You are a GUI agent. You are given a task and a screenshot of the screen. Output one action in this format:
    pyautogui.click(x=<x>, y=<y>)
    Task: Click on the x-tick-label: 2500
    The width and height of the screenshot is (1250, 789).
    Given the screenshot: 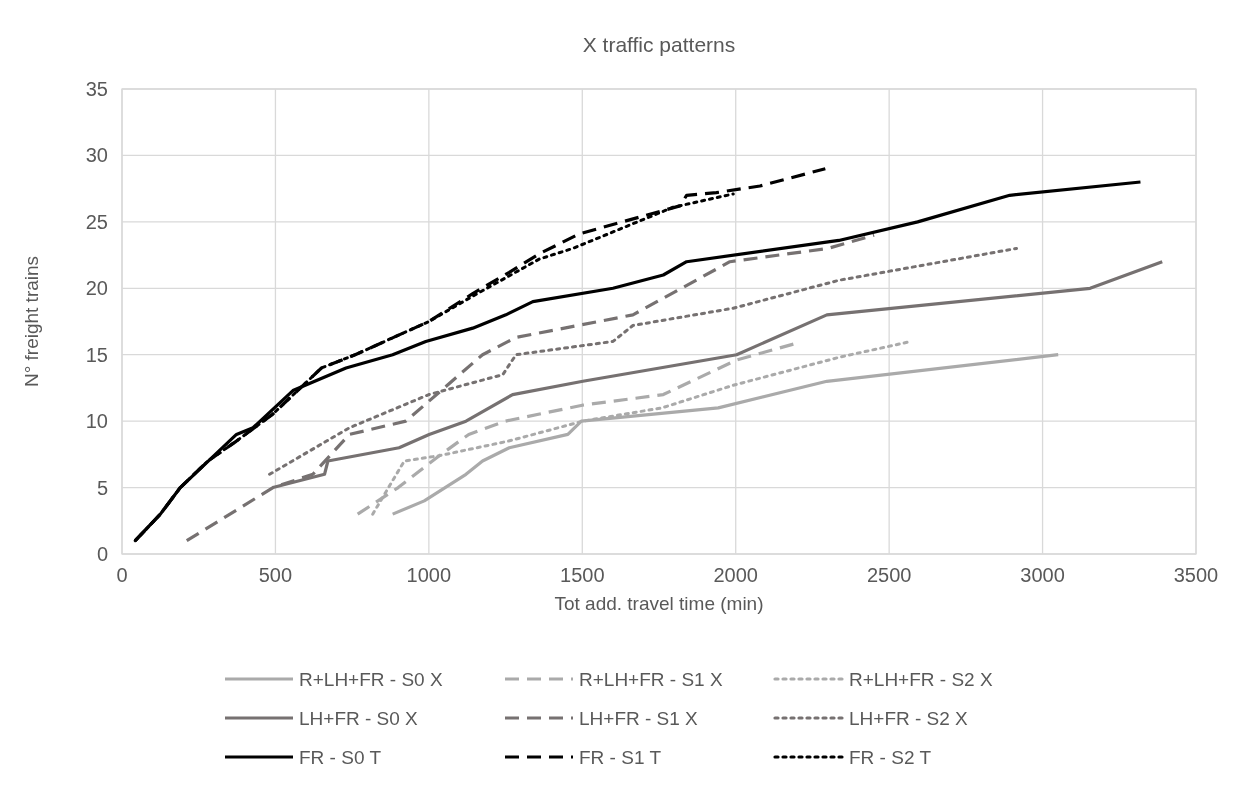 What is the action you would take?
    pyautogui.click(x=889, y=575)
    